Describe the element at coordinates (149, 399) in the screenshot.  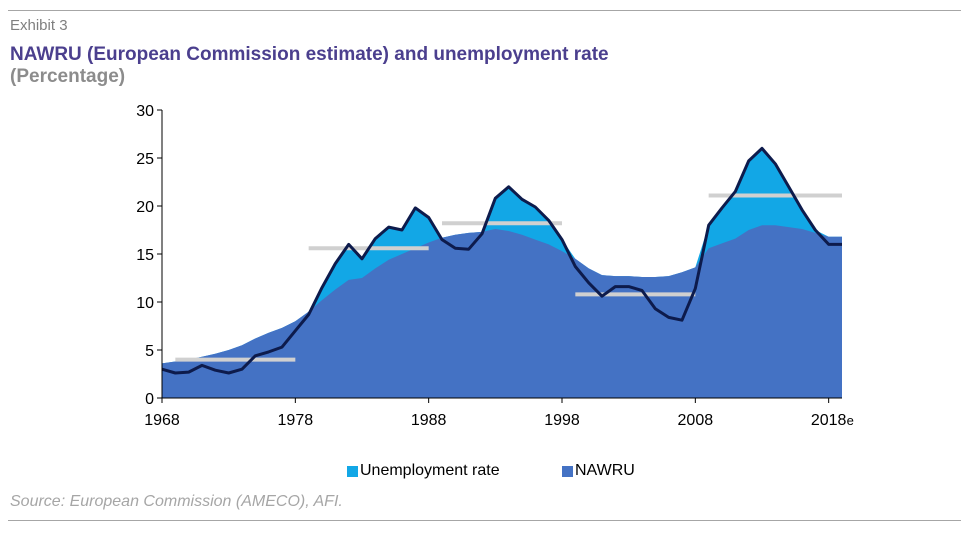
I see `y-tick-label: 0` at that location.